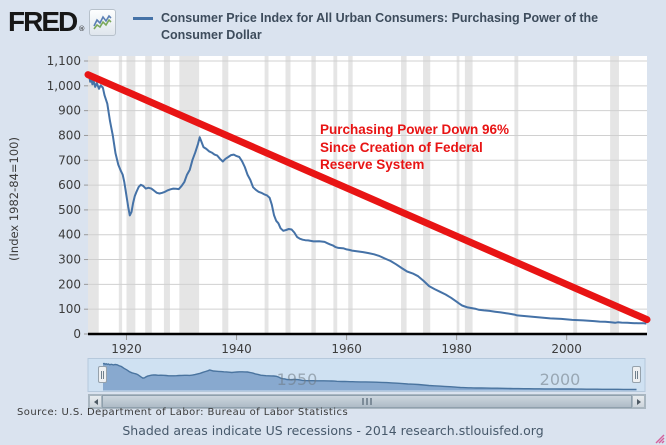  Describe the element at coordinates (69, 260) in the screenshot. I see `y-tick-label: 300` at that location.